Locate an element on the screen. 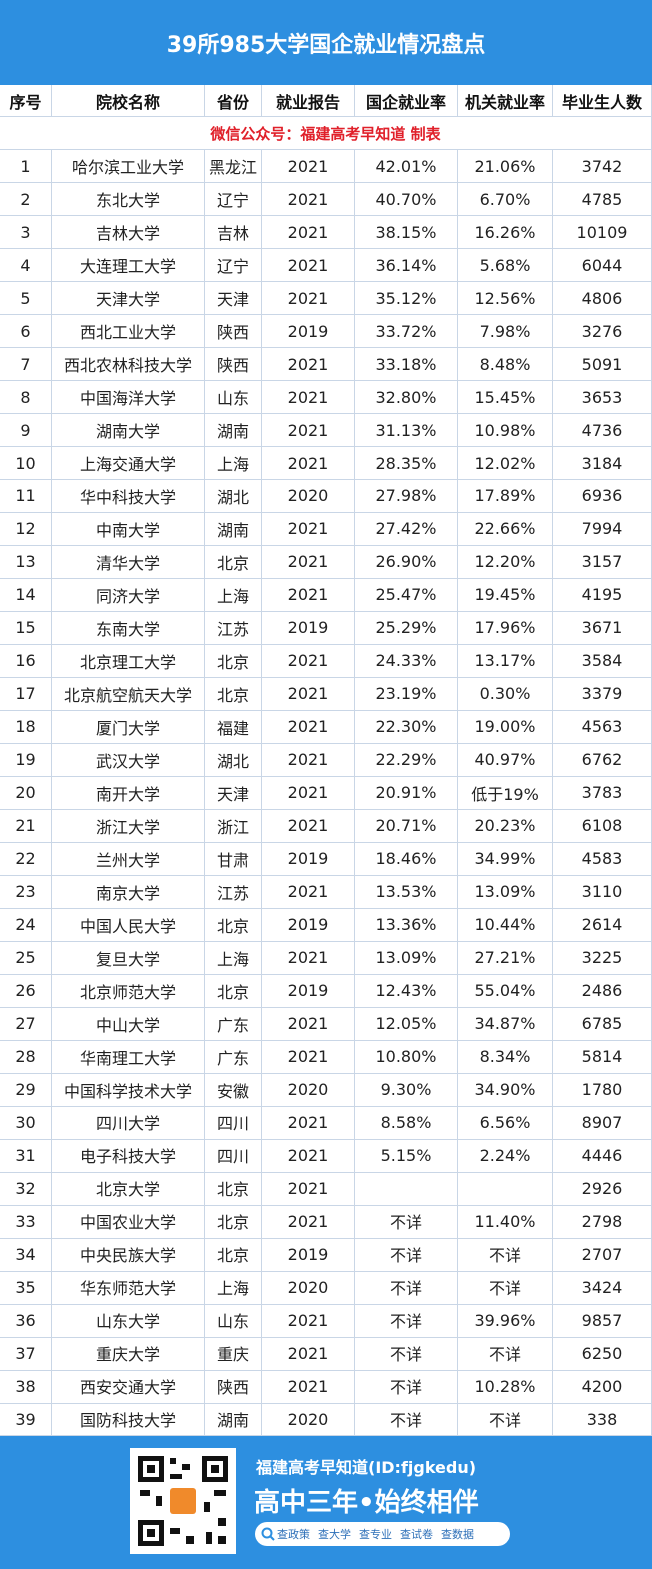  table-cell: 大连理工大学 is located at coordinates (128, 265).